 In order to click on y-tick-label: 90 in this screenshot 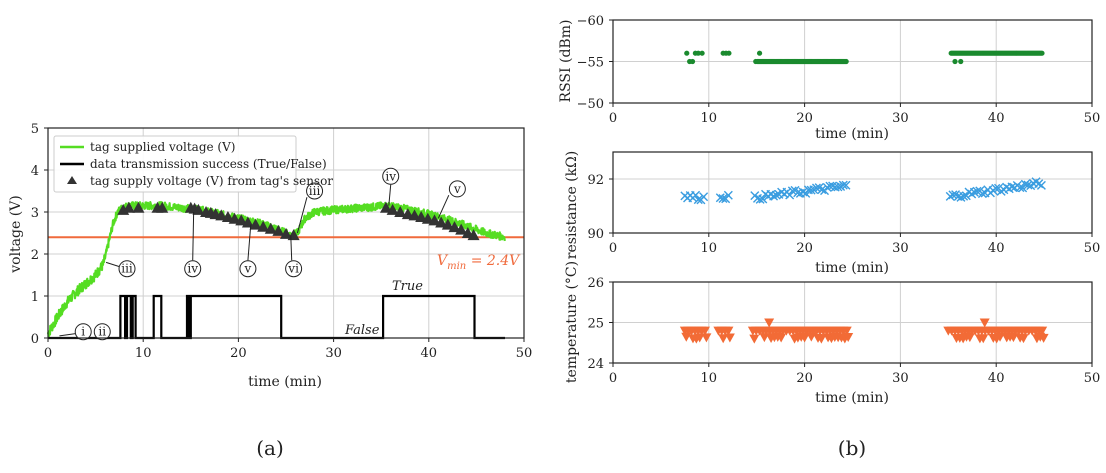, I will do `click(595, 234)`.